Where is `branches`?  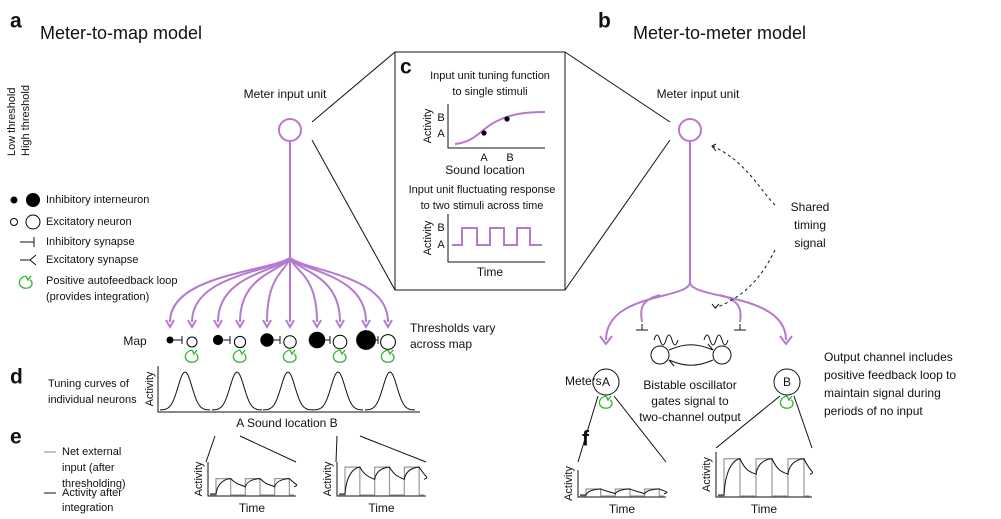
branches is located at coordinates (280, 310).